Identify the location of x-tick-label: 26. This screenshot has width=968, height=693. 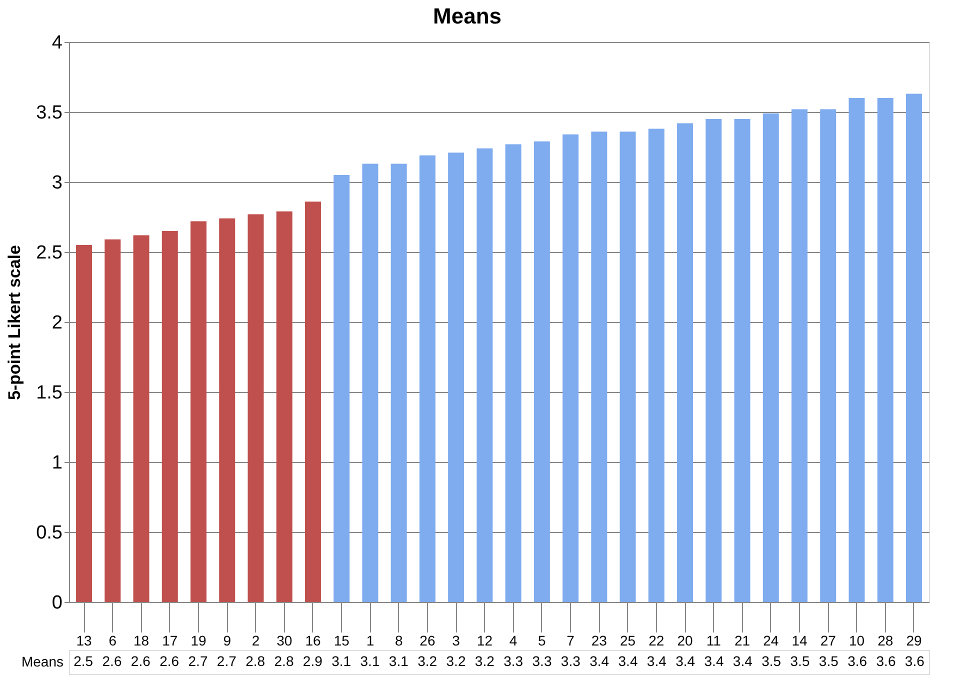
(428, 640).